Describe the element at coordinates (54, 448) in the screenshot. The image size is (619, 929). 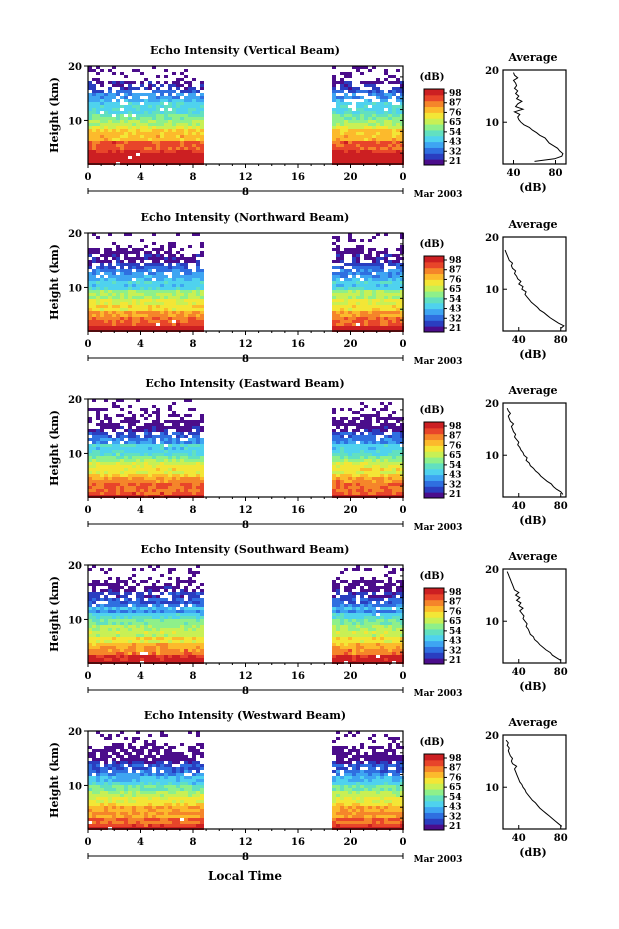
I see `y-axis-label: Height (km)` at that location.